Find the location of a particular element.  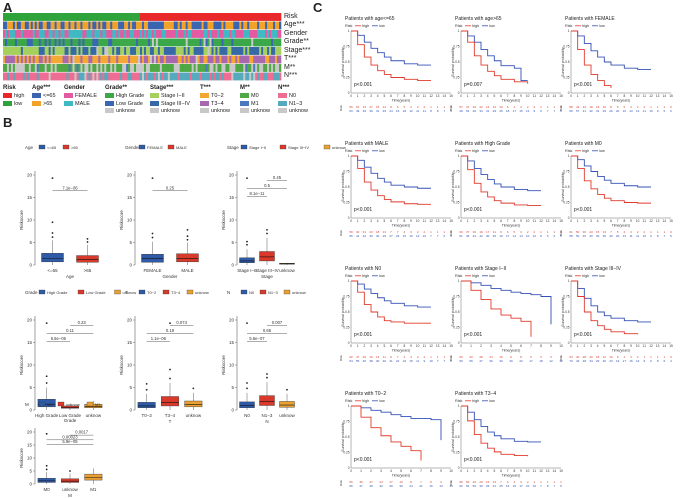

km-risk-count-low: 20 is located at coordinates (611, 236).